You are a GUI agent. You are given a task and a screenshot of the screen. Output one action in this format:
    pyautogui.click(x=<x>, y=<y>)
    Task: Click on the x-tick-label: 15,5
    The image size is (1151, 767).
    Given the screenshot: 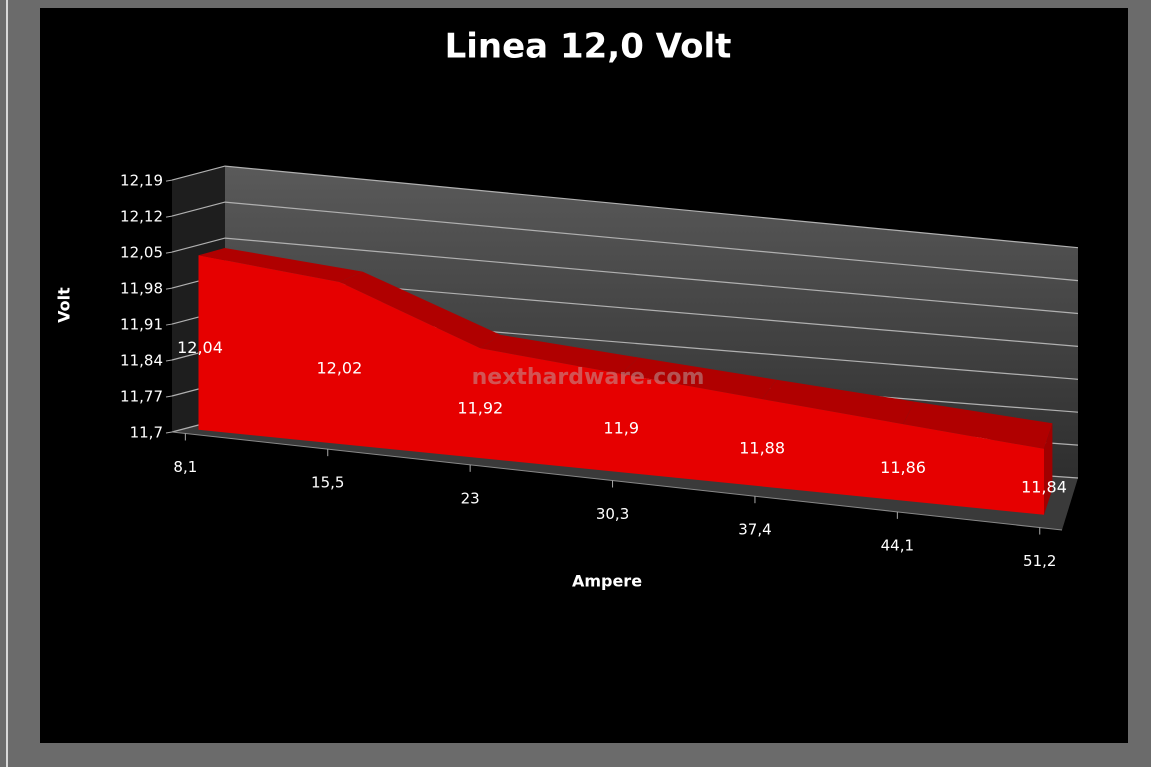 What is the action you would take?
    pyautogui.click(x=327, y=483)
    